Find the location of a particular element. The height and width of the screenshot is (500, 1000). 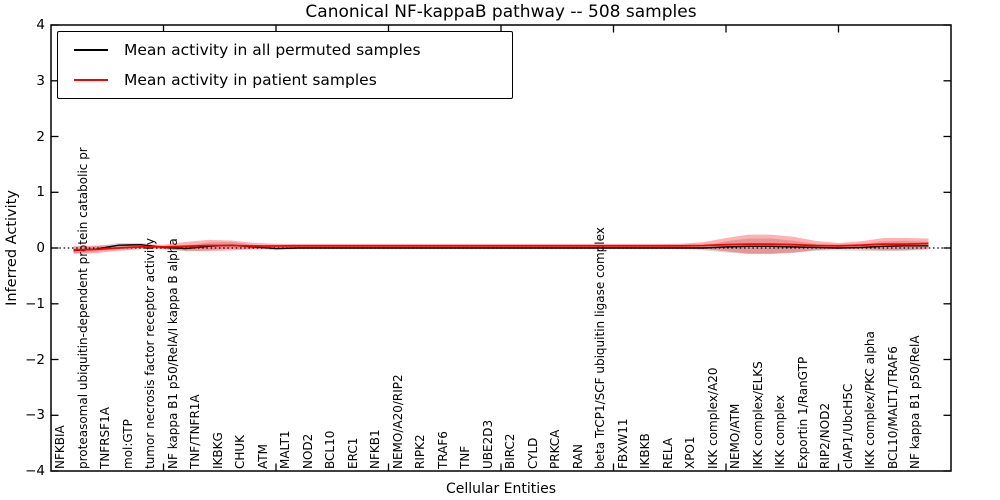

y-tick-label: 1 is located at coordinates (40, 192).